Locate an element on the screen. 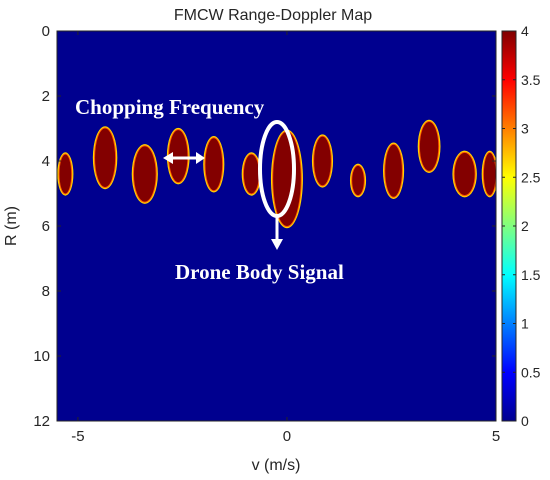 The width and height of the screenshot is (550, 480). y-tick-label: 6 is located at coordinates (46, 226).